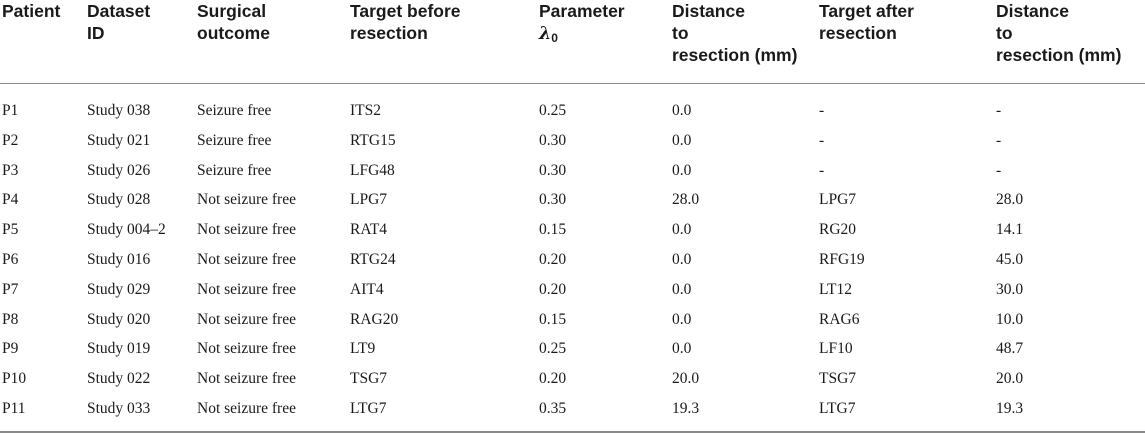  What do you see at coordinates (836, 349) in the screenshot?
I see `cell-target-after: LF10` at bounding box center [836, 349].